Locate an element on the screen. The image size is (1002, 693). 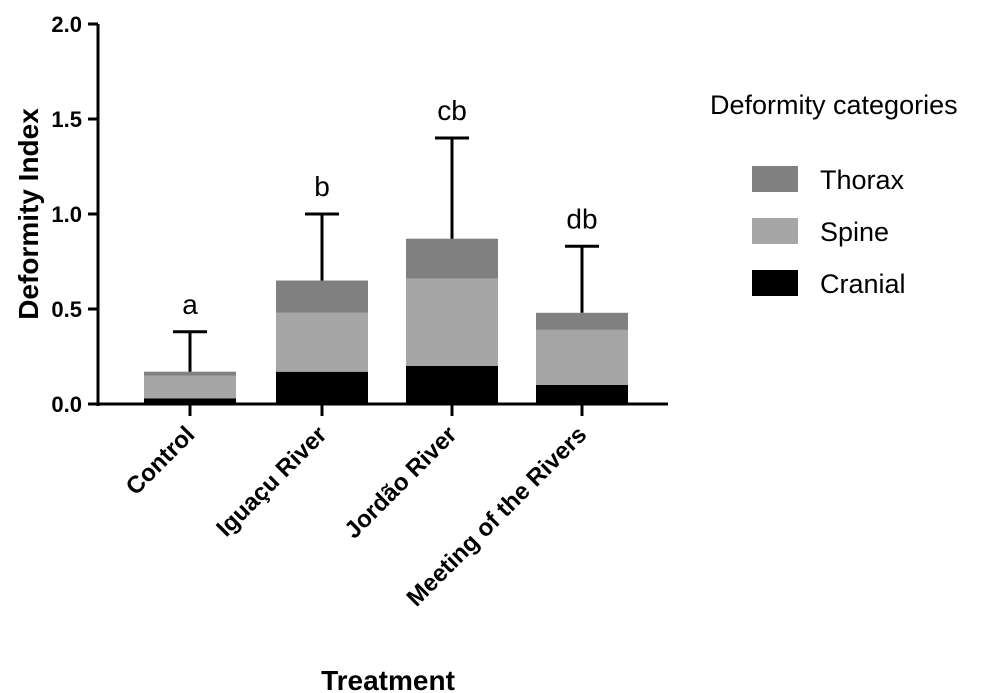
y-tick-label: 1.5 is located at coordinates (66, 119).